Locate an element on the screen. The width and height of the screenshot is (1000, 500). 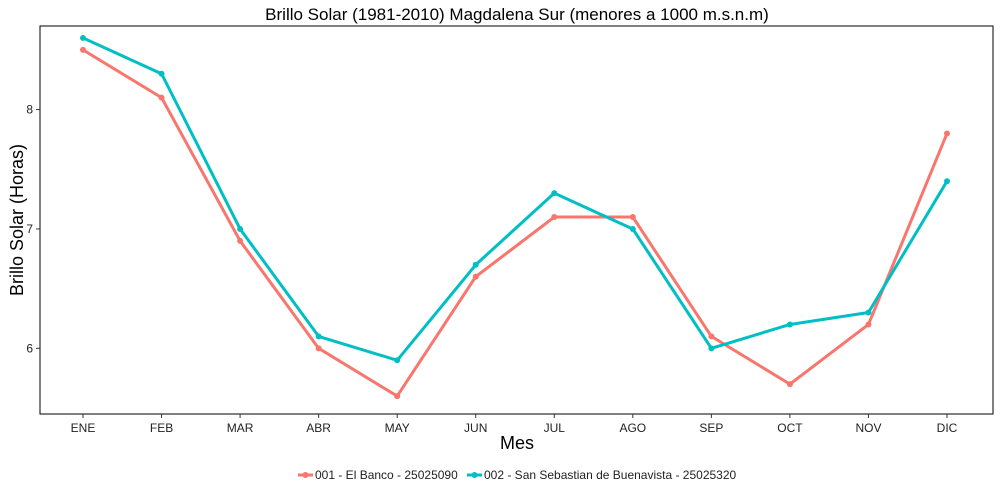
y-tick-label: 7 is located at coordinates (29, 229).